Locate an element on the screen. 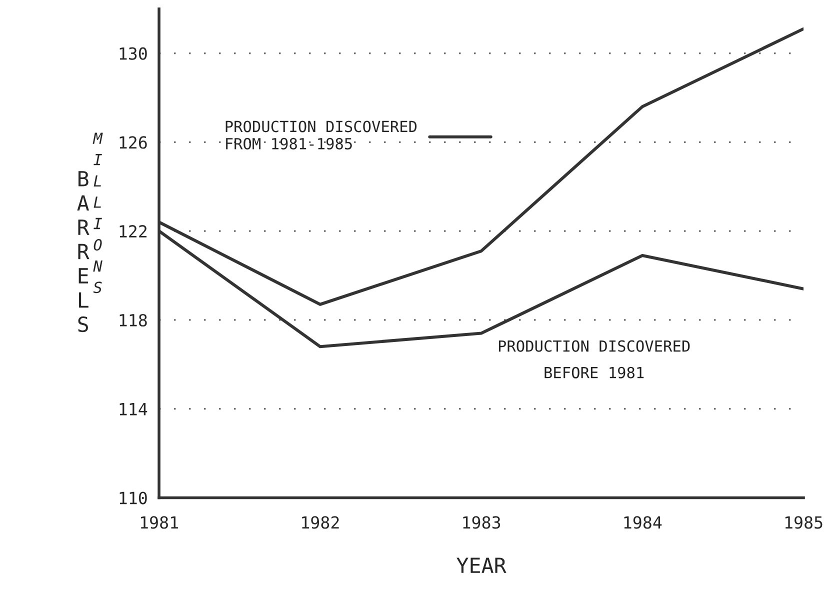 The width and height of the screenshot is (837, 589). y-tick-label: 110 is located at coordinates (133, 498).